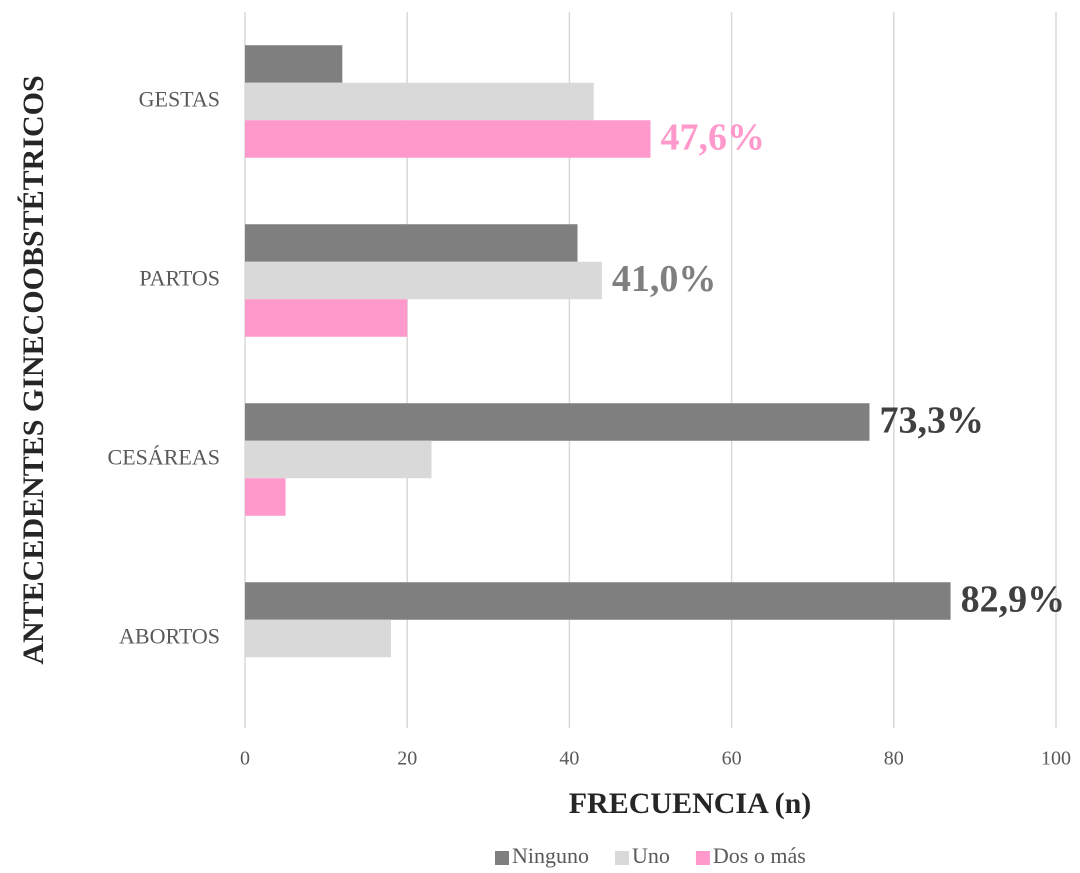 The height and width of the screenshot is (873, 1080). Describe the element at coordinates (550, 855) in the screenshot. I see `legend-label: Ninguno` at that location.